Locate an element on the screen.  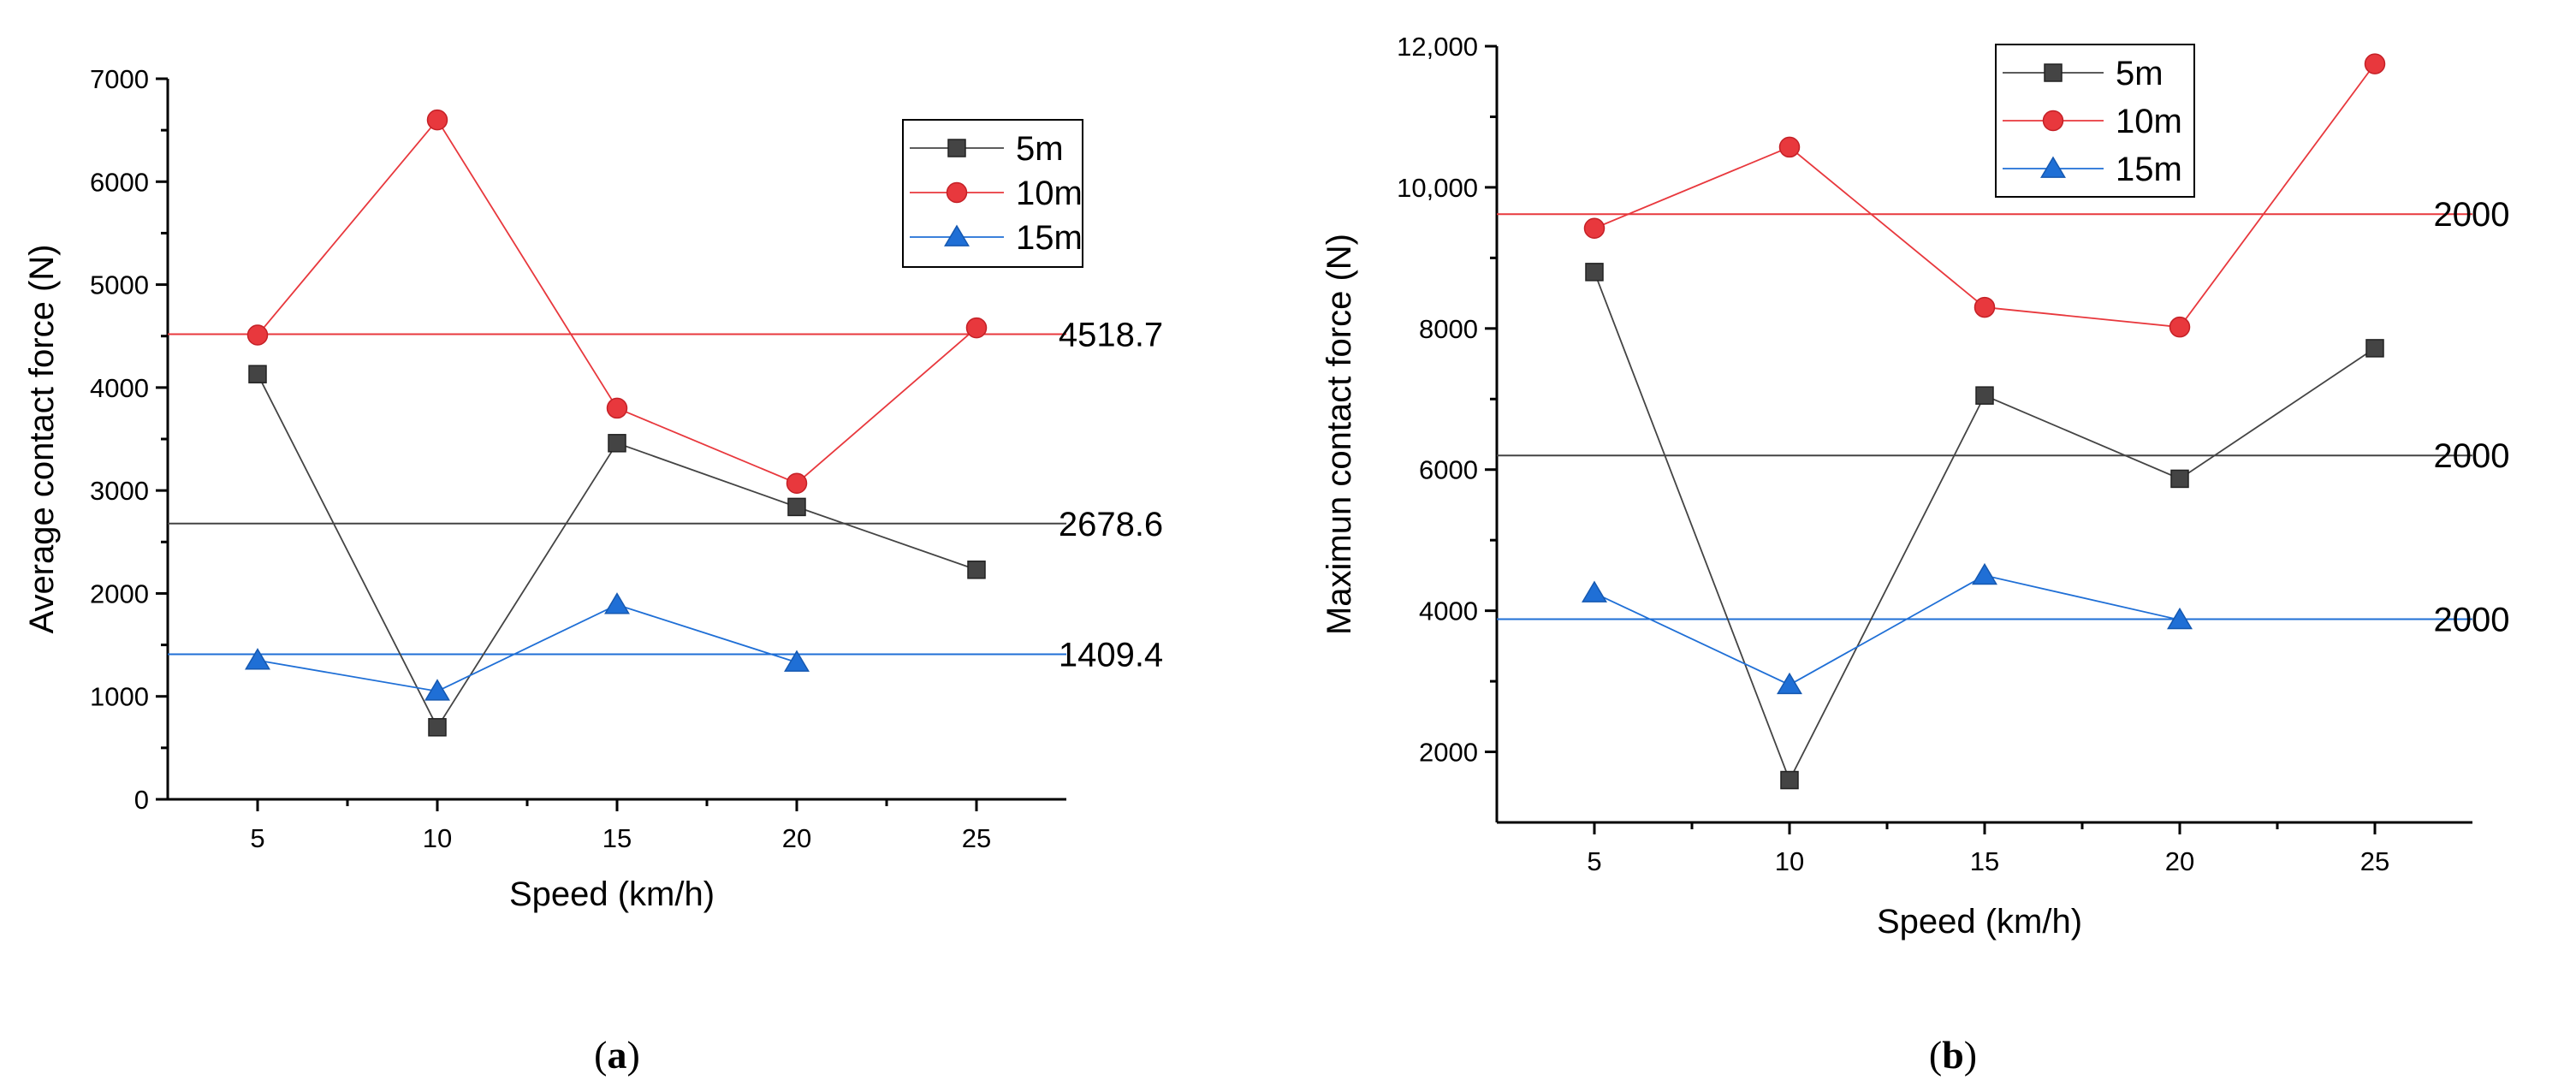
reference-line-label-1: 2000 is located at coordinates (2472, 215).